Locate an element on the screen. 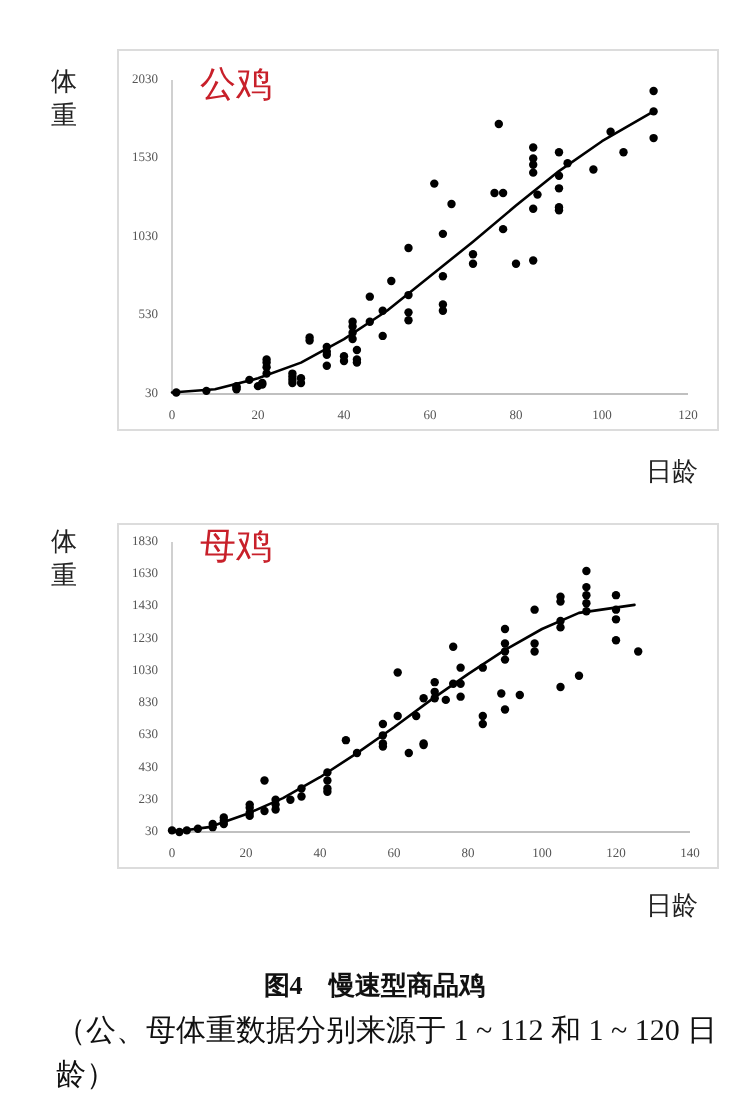 This screenshot has height=1116, width=750. line-series is located at coordinates (403, 718).